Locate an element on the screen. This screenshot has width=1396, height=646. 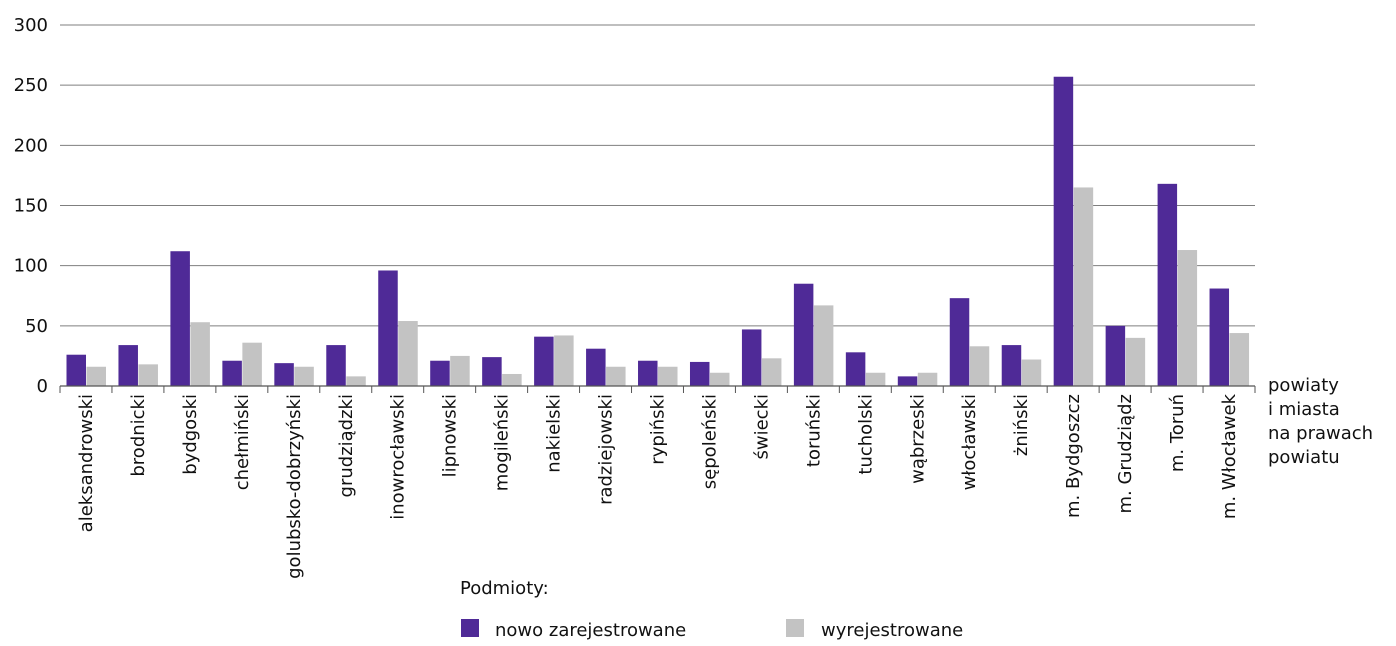
x-category-label: żniński is located at coordinates (1021, 425).